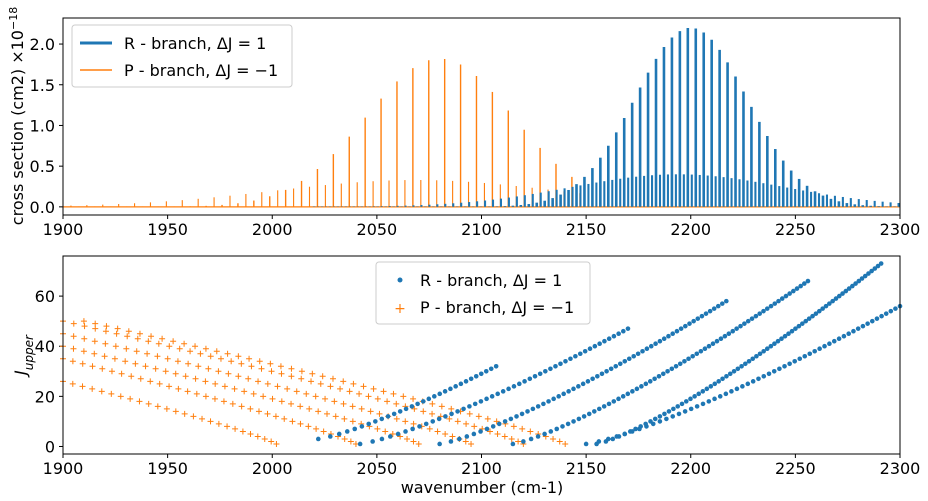  What do you see at coordinates (63, 229) in the screenshot?
I see `top-x-tick-label: 1900` at bounding box center [63, 229].